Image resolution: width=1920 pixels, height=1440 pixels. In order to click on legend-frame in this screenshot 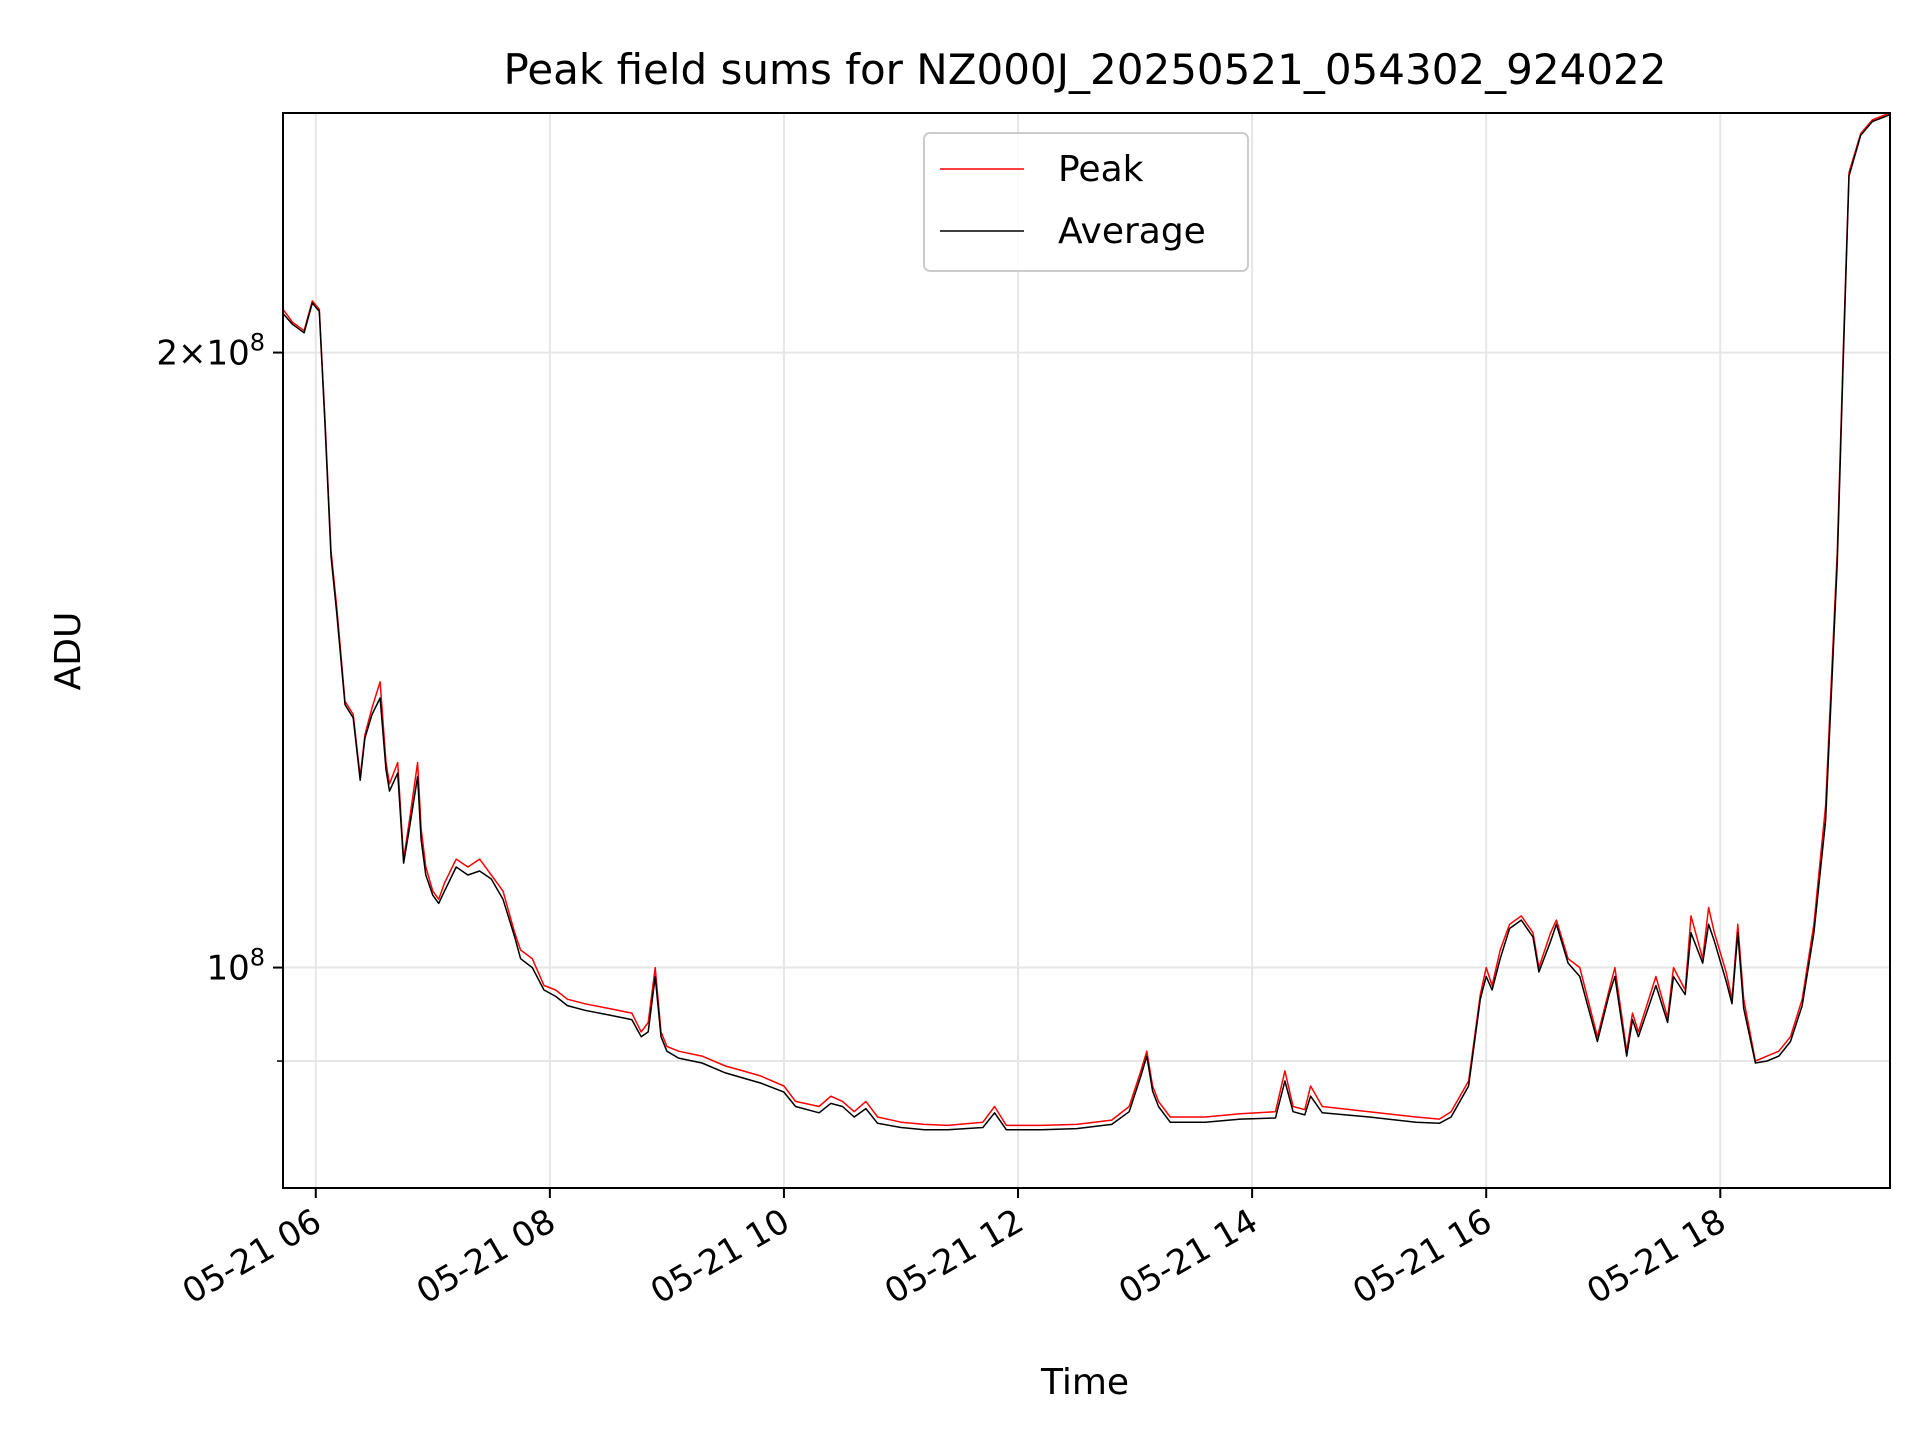, I will do `click(1086, 202)`.